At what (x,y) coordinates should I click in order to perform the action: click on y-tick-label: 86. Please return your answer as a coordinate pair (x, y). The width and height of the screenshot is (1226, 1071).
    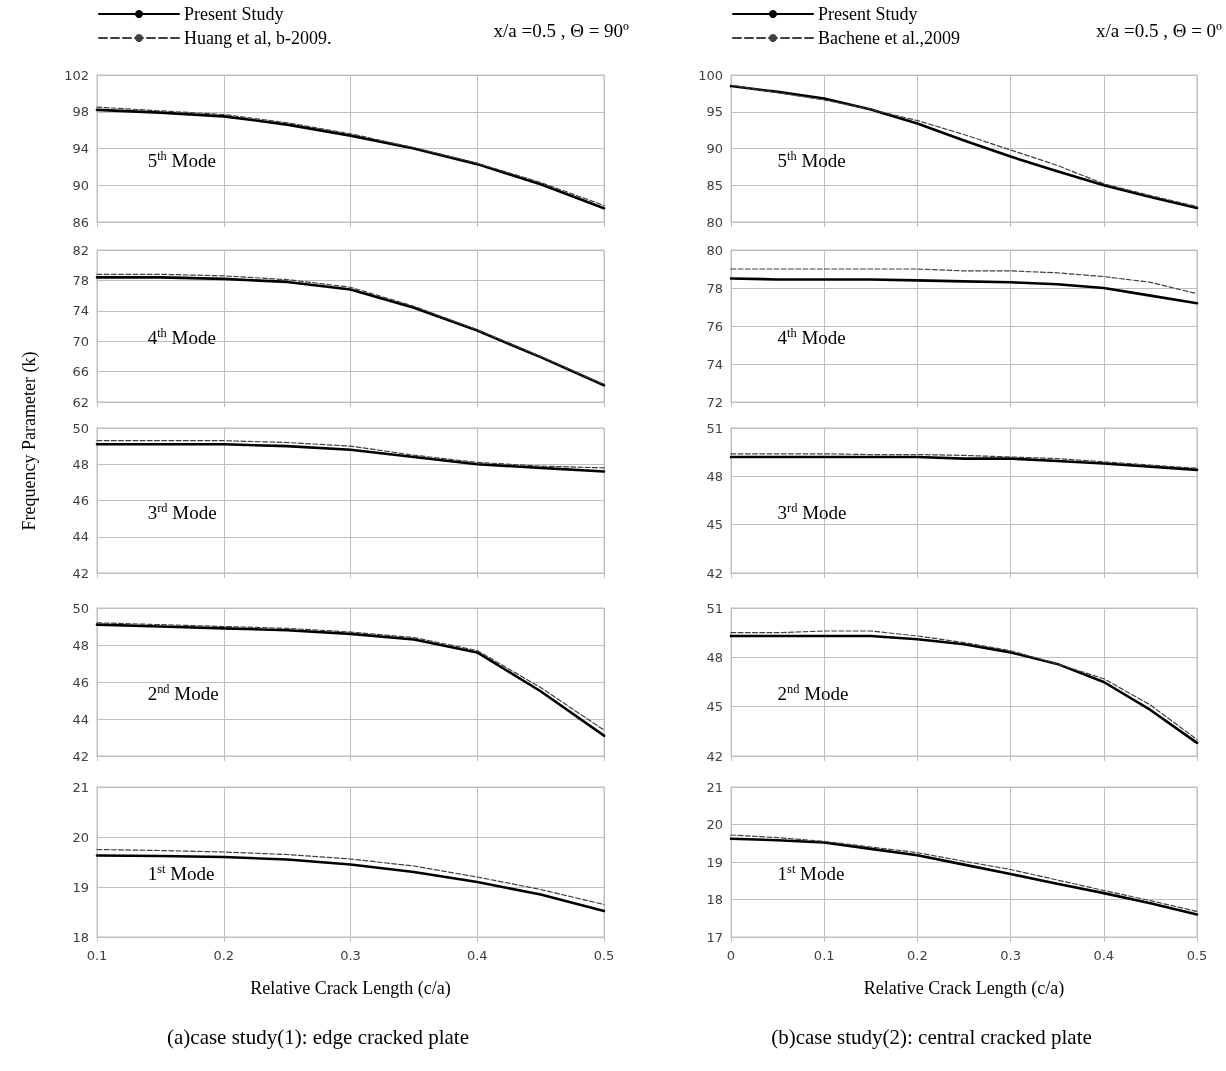
    Looking at the image, I should click on (80, 222).